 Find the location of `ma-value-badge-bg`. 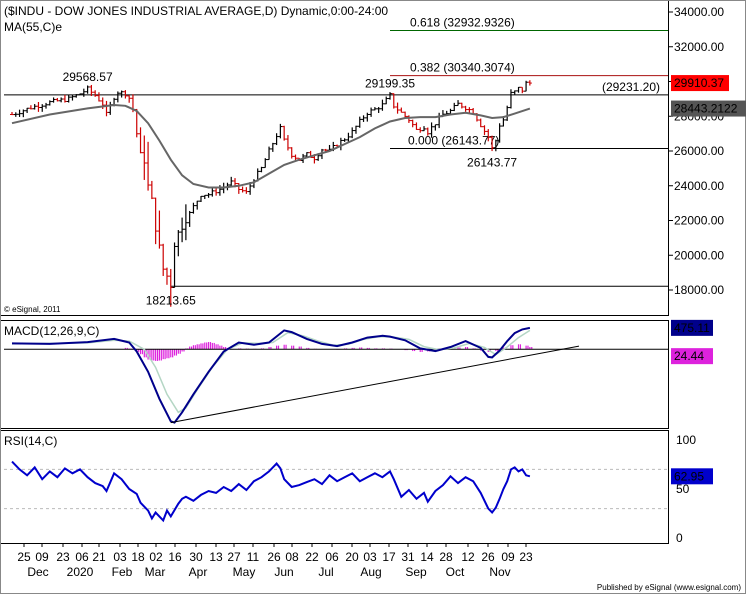

ma-value-badge-bg is located at coordinates (708, 108).